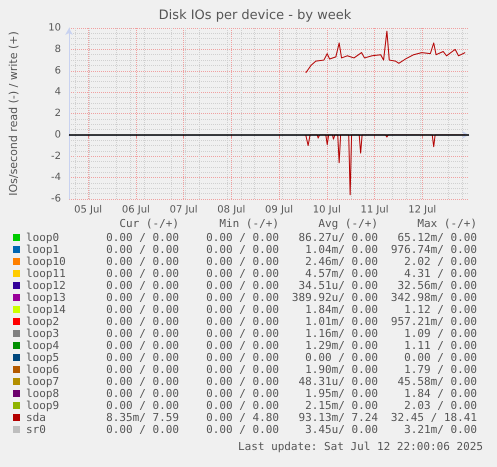 The image size is (497, 467). What do you see at coordinates (43, 321) in the screenshot?
I see `legend-label: loop2` at bounding box center [43, 321].